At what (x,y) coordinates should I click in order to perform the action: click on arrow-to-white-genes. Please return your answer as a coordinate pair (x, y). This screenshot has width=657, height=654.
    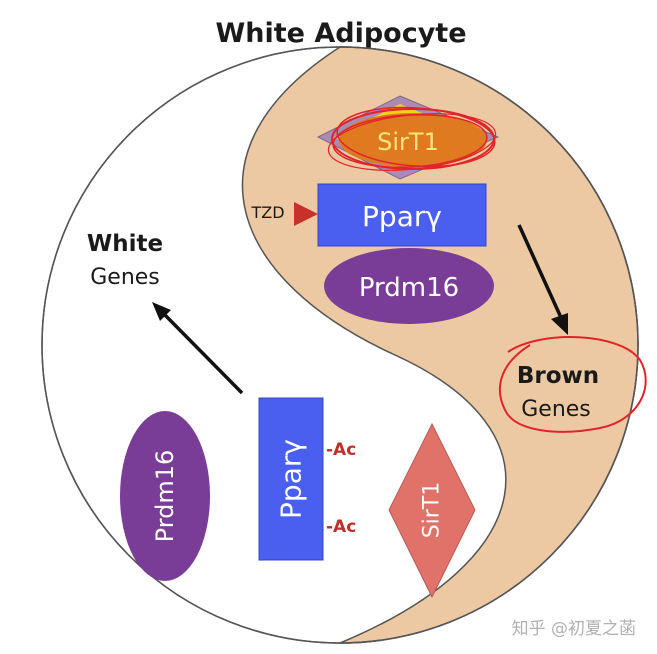
    Looking at the image, I should click on (198, 348).